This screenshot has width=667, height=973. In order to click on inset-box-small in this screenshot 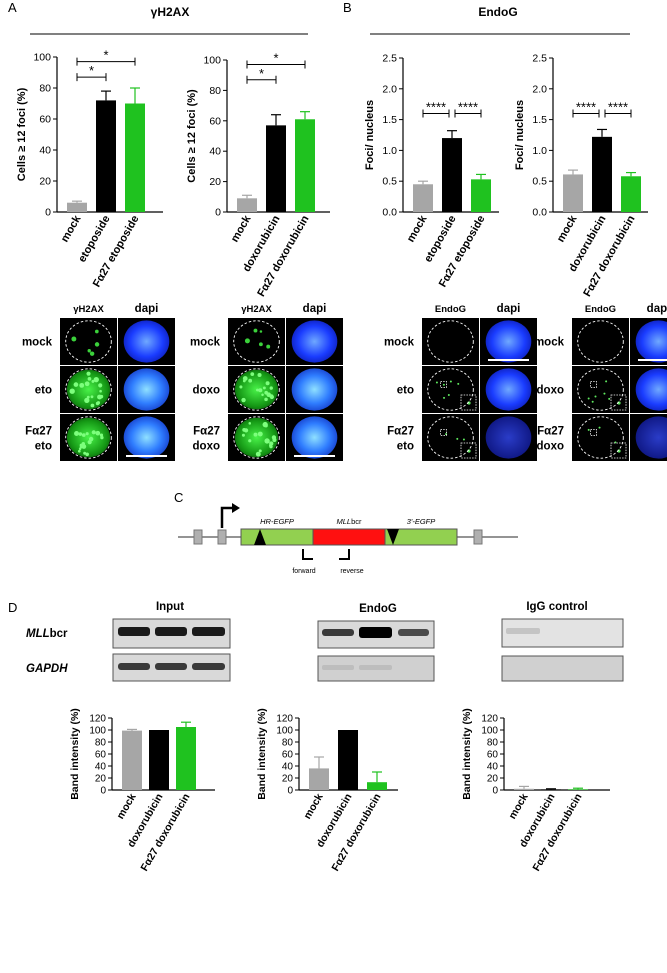, I will do `click(443, 384)`.